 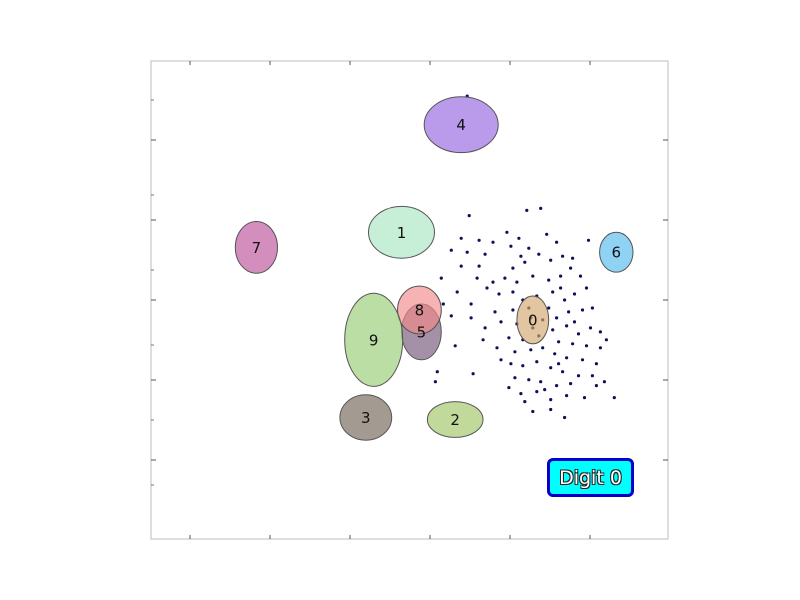 I want to click on cluster-label-3: 3, so click(x=366, y=418).